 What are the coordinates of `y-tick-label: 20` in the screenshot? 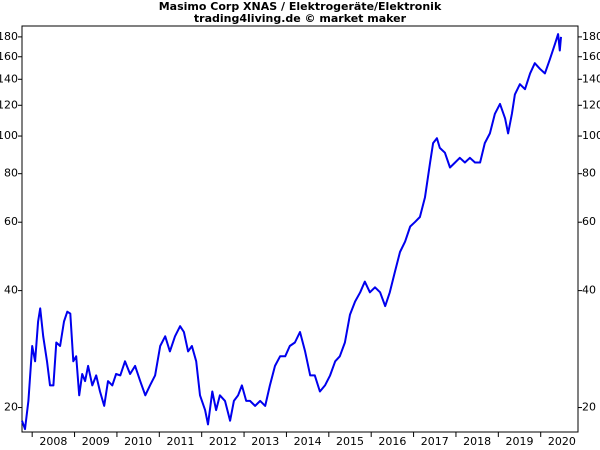 It's located at (11, 407).